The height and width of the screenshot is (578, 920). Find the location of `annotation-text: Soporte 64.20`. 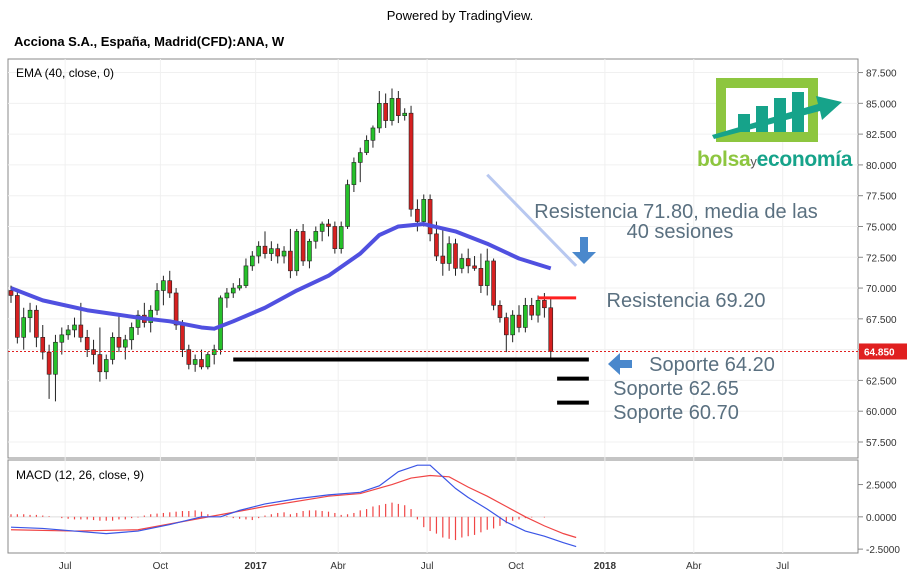

annotation-text: Soporte 64.20 is located at coordinates (712, 365).